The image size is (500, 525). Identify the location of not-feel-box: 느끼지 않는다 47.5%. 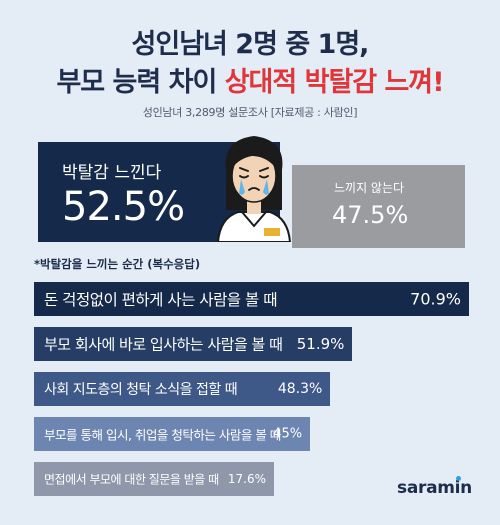
(378, 206).